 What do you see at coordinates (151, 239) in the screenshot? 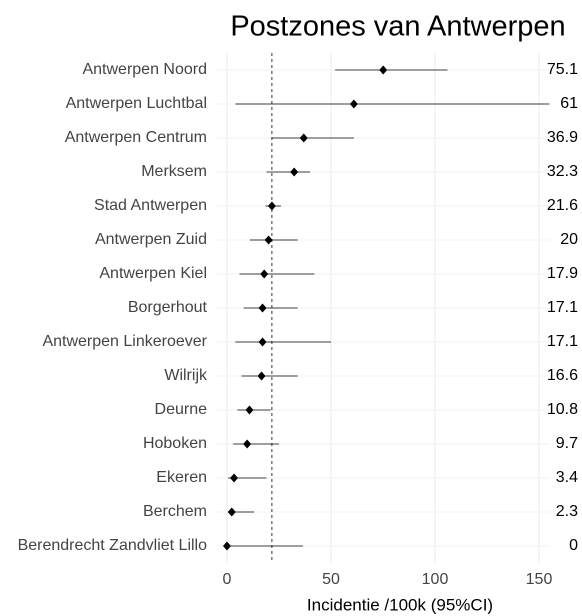
I see `y-tick-label: Antwerpen Zuid` at bounding box center [151, 239].